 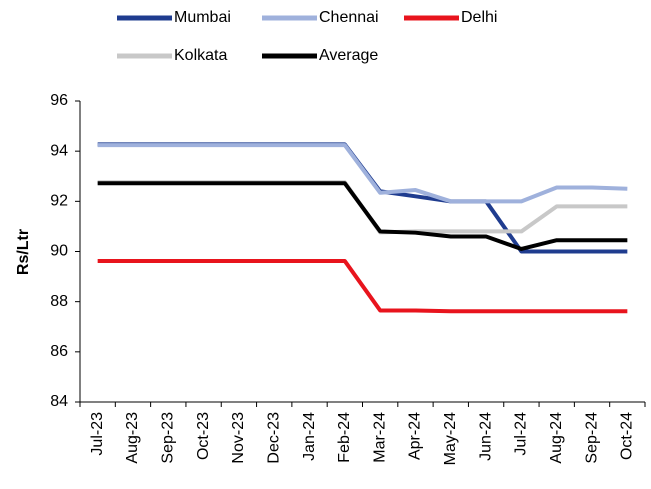 What do you see at coordinates (203, 436) in the screenshot?
I see `x-tick-label: Oct-23` at bounding box center [203, 436].